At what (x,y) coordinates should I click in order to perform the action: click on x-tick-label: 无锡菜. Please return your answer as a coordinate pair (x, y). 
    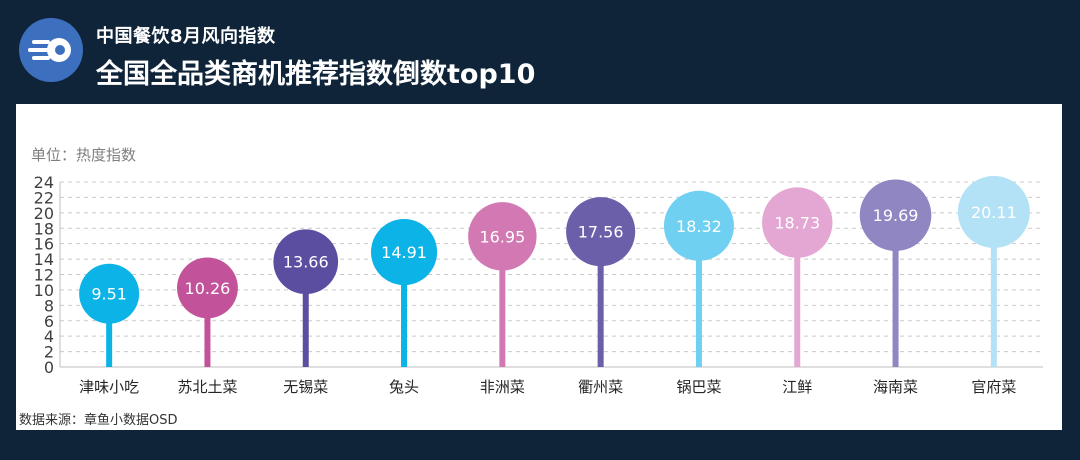
    Looking at the image, I should click on (305, 387).